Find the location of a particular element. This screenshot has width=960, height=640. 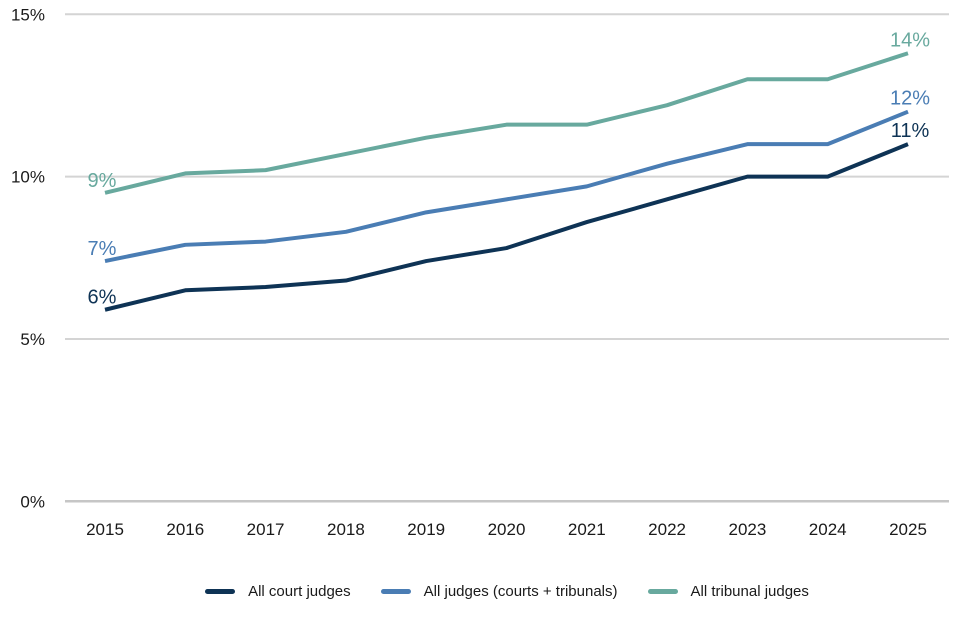

legend-label-all-judges: All judges (courts + tribunals) is located at coordinates (520, 591).